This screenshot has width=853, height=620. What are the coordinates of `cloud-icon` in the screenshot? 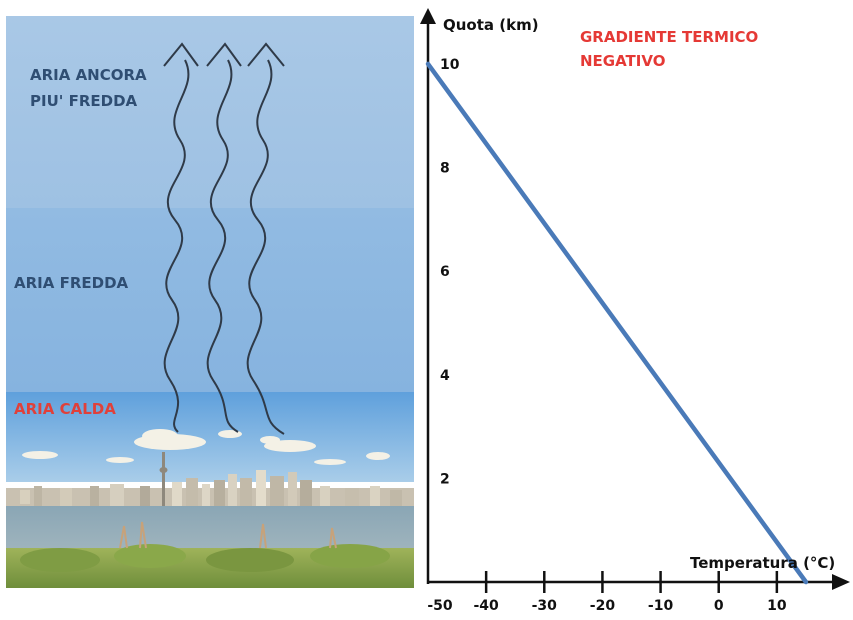 It's located at (206, 447).